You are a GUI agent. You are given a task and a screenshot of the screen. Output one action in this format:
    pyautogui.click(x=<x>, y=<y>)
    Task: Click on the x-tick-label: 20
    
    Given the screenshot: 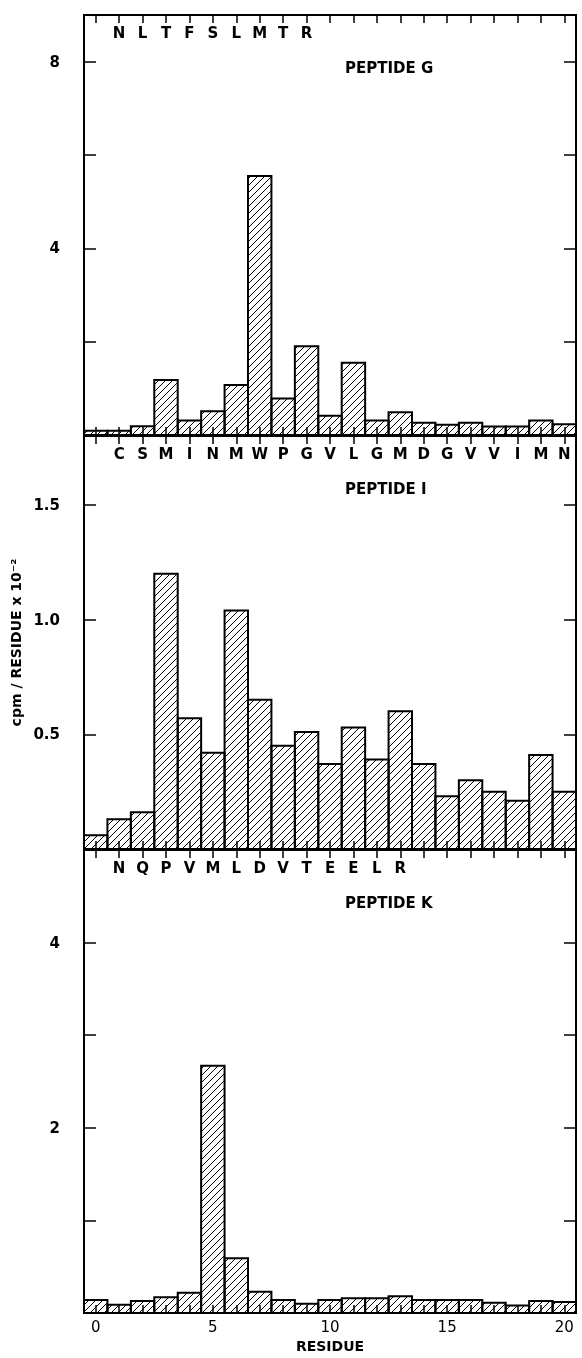 What is the action you would take?
    pyautogui.click(x=564, y=1326)
    